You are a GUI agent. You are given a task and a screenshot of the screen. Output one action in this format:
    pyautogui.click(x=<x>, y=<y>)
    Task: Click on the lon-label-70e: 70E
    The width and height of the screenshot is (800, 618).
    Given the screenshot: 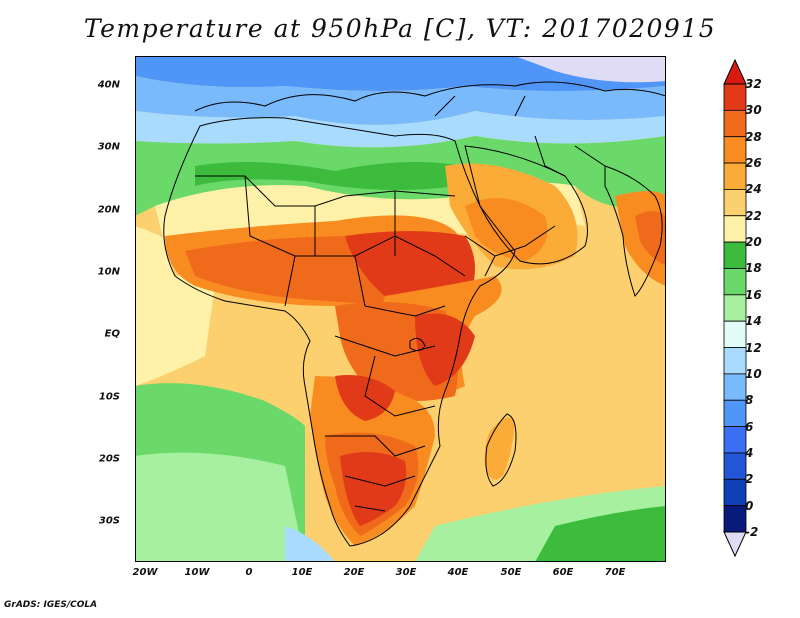 What is the action you would take?
    pyautogui.click(x=615, y=572)
    